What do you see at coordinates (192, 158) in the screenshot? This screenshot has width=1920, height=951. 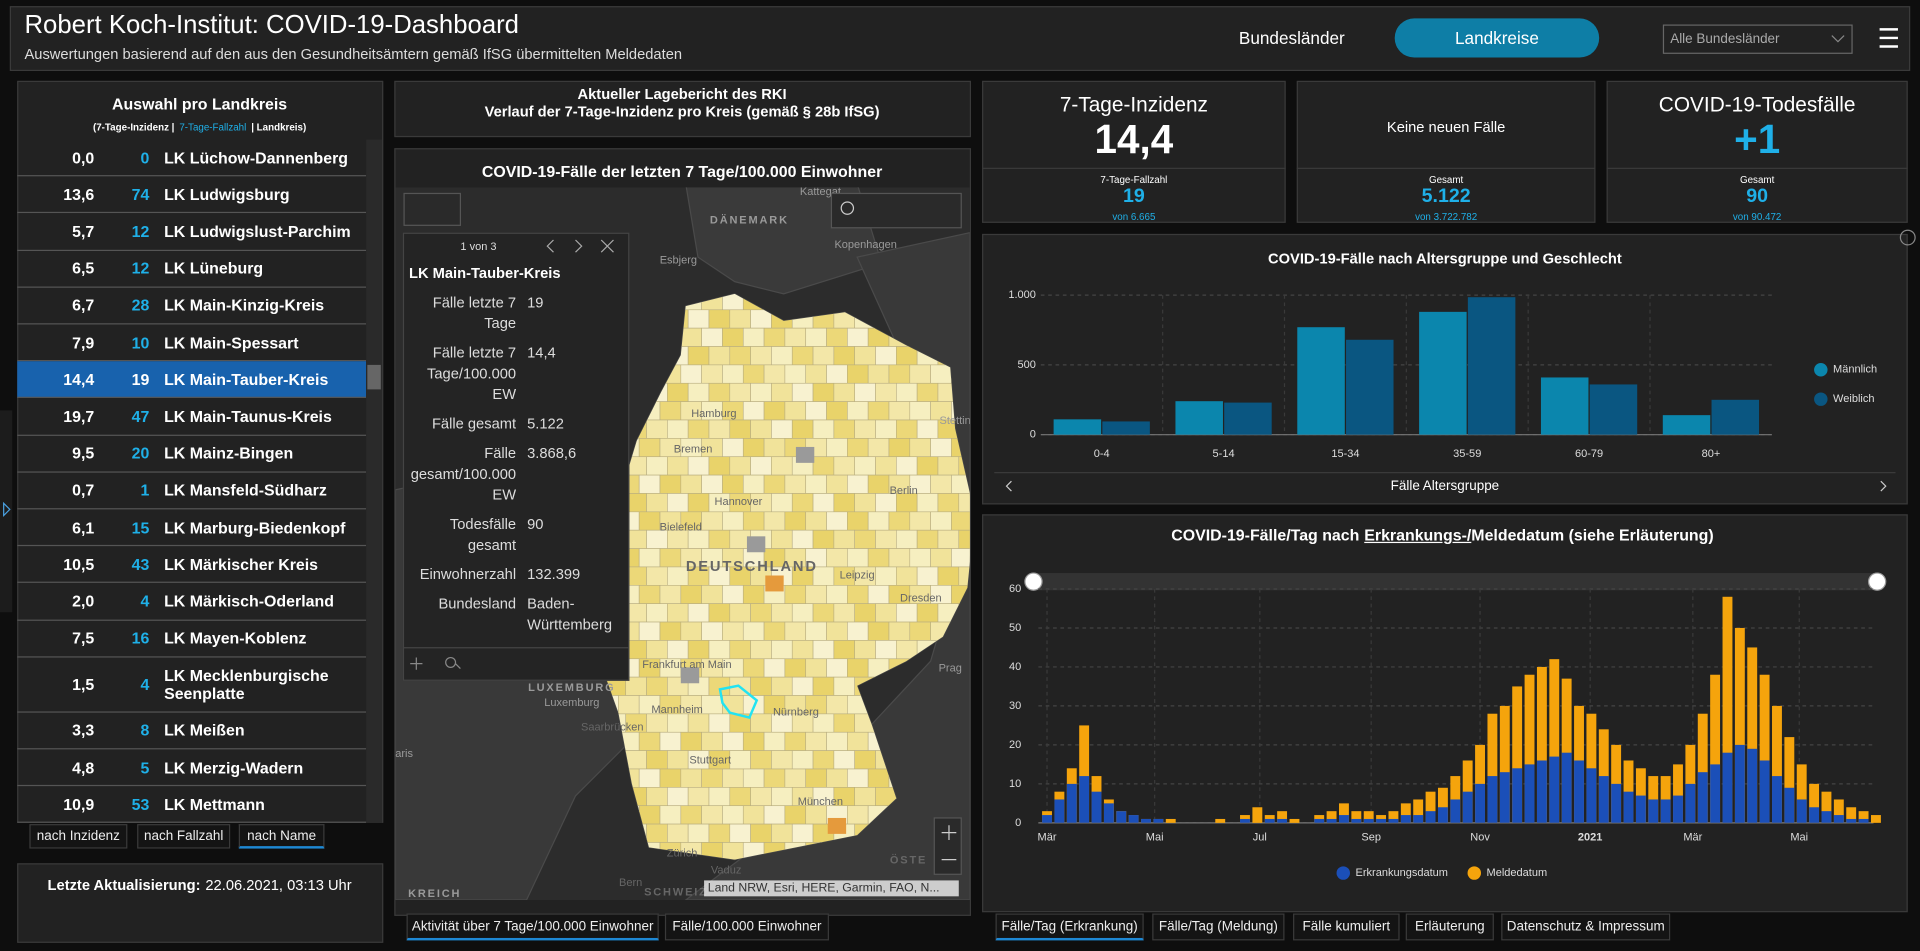 I see `list-row: 0,0 0 LK Lüchow-Dannenberg` at bounding box center [192, 158].